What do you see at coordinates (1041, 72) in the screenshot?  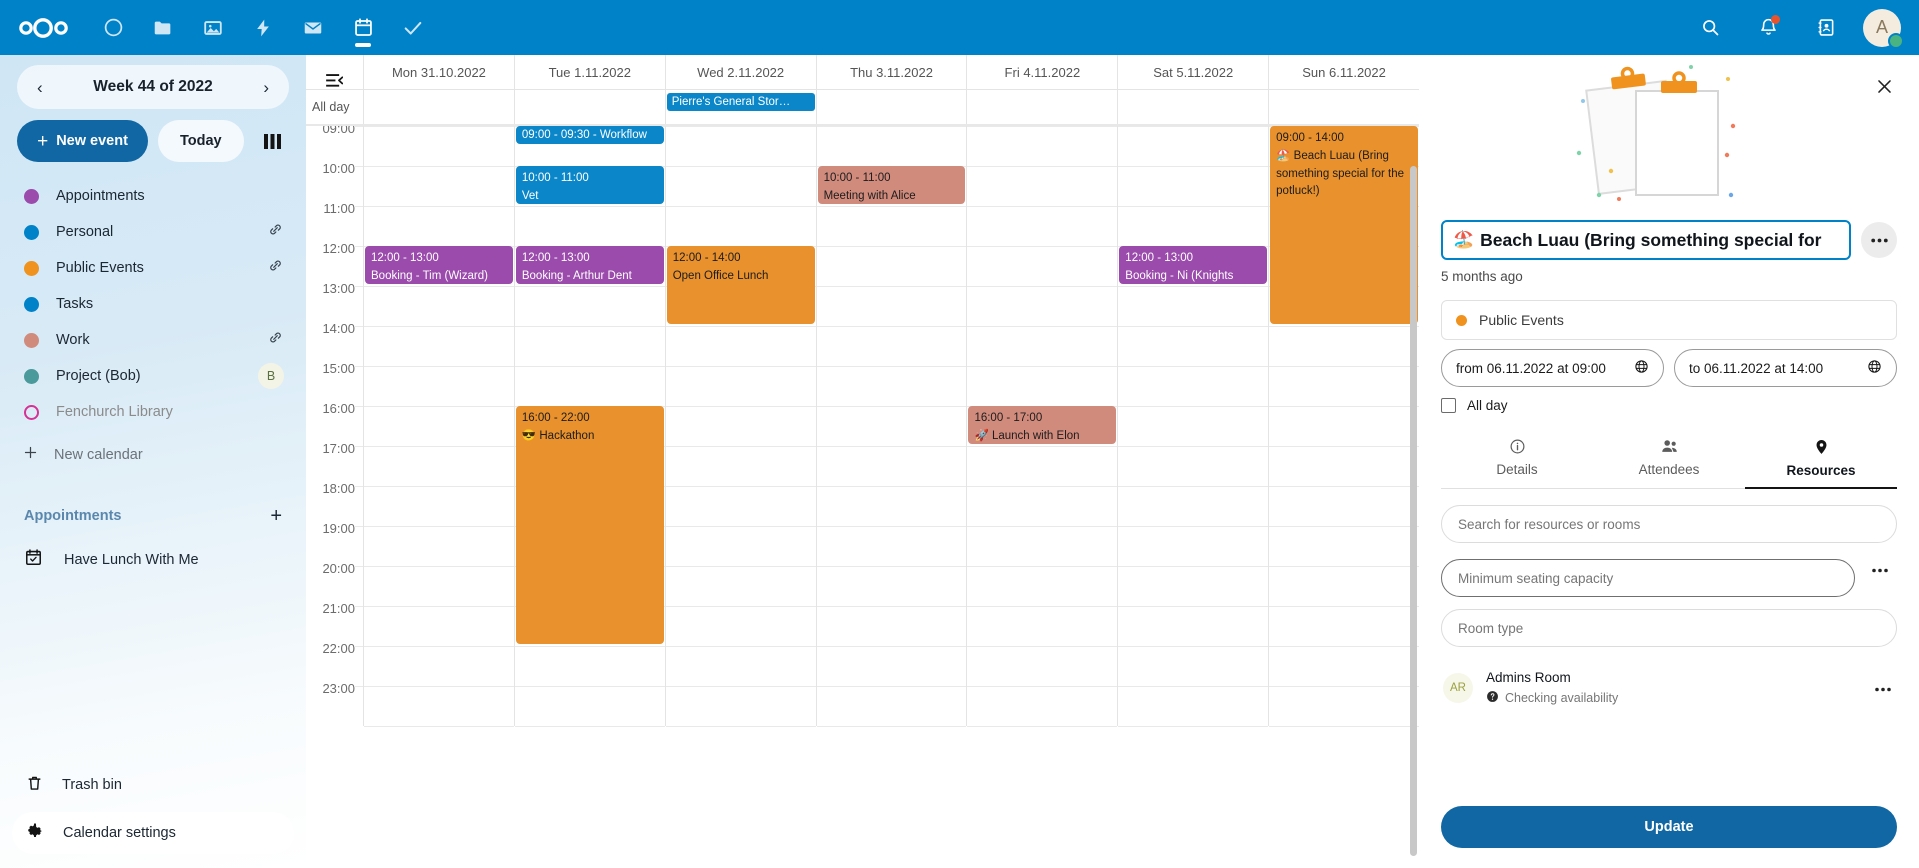 I see `day-header-4: Fri 4.11.2022` at bounding box center [1041, 72].